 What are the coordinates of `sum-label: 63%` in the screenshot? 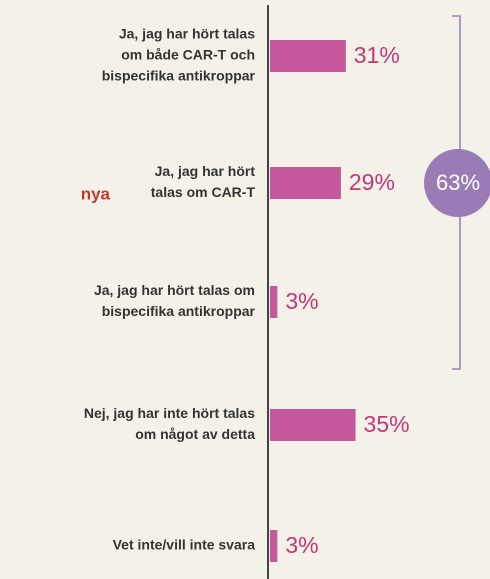 It's located at (458, 182).